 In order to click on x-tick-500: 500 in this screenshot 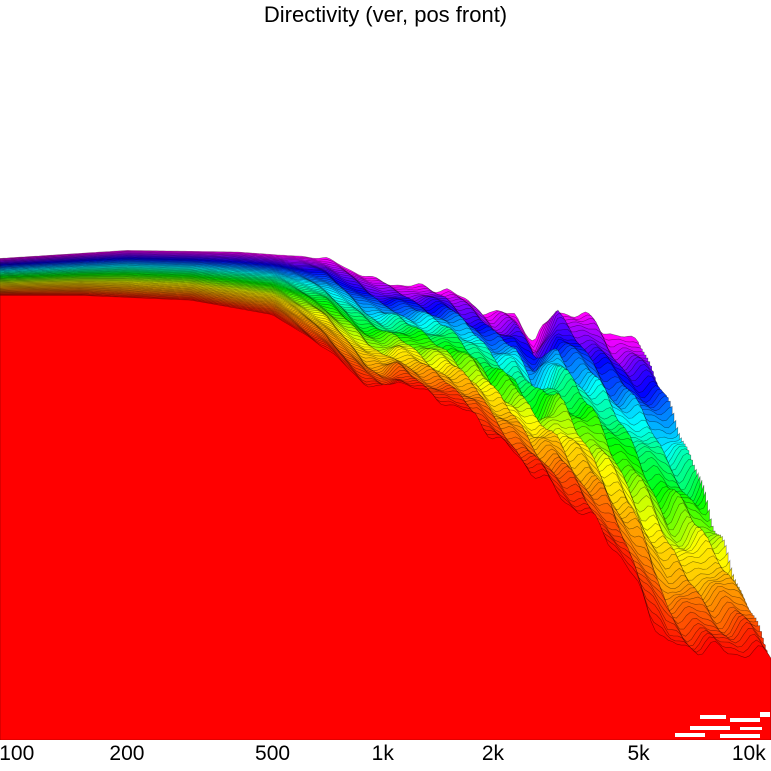, I will do `click(273, 753)`.